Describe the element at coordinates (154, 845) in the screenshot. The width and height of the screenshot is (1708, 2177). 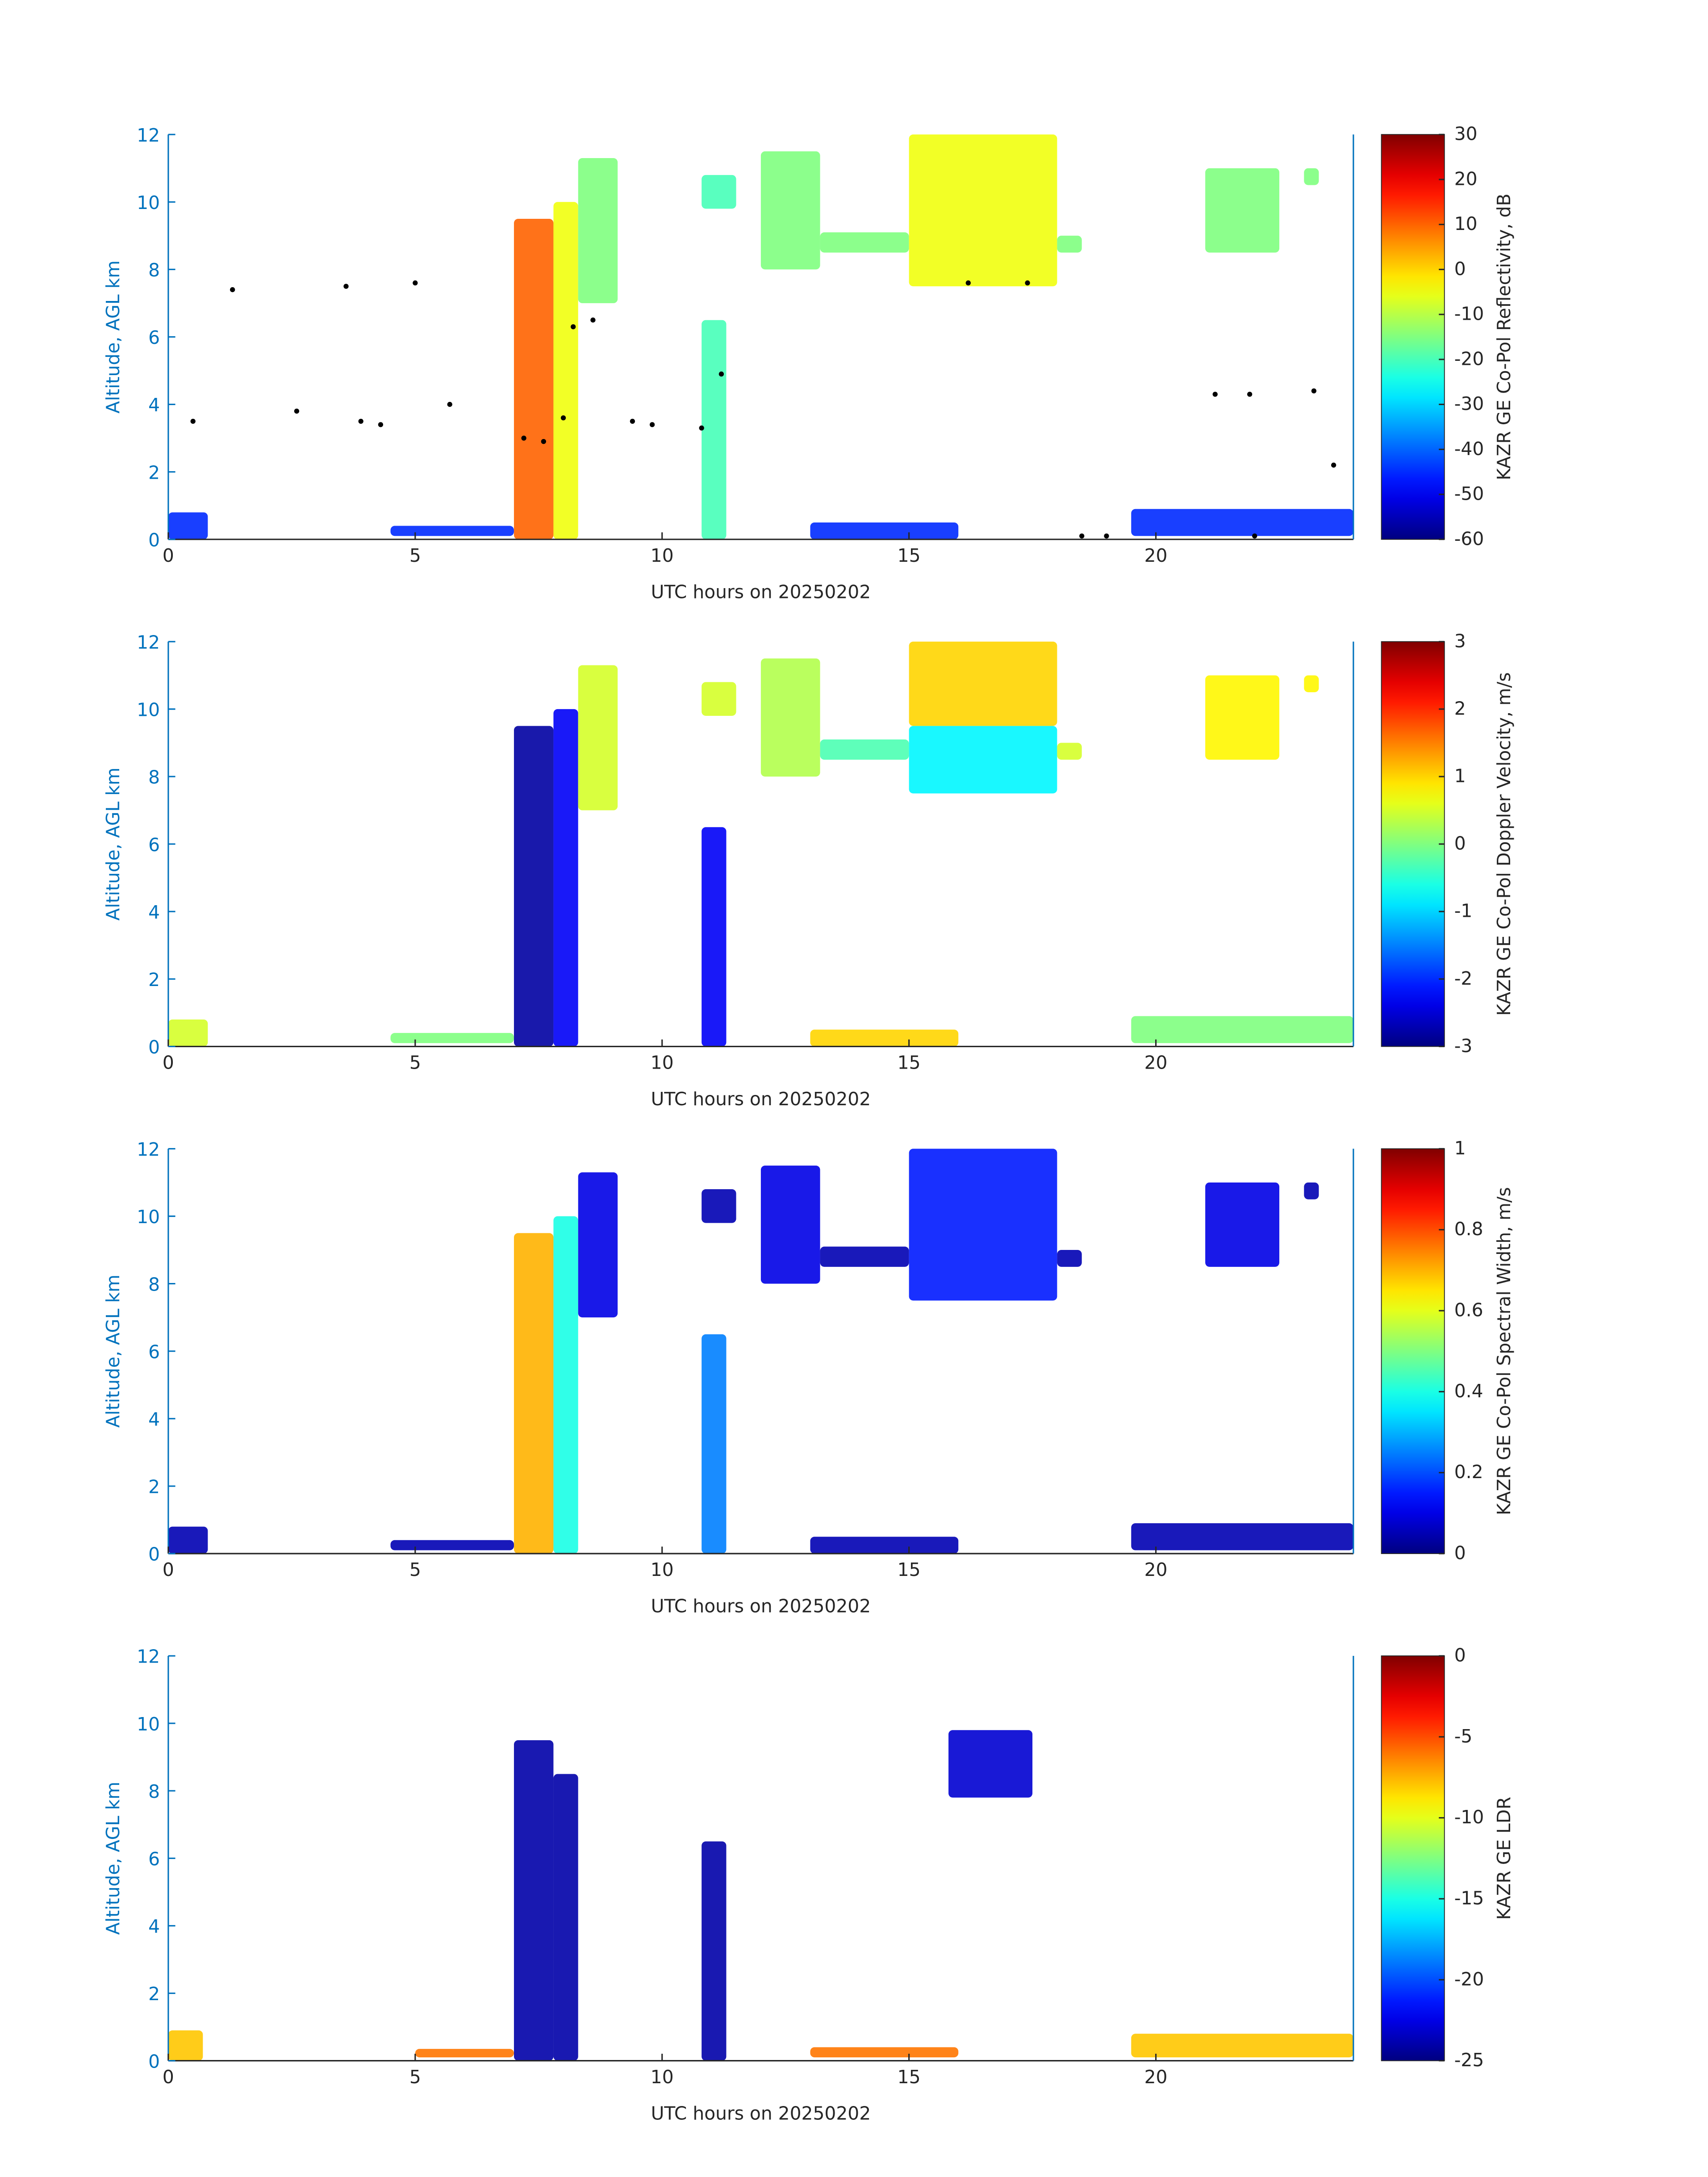
I see `y-tick-label: 6` at that location.